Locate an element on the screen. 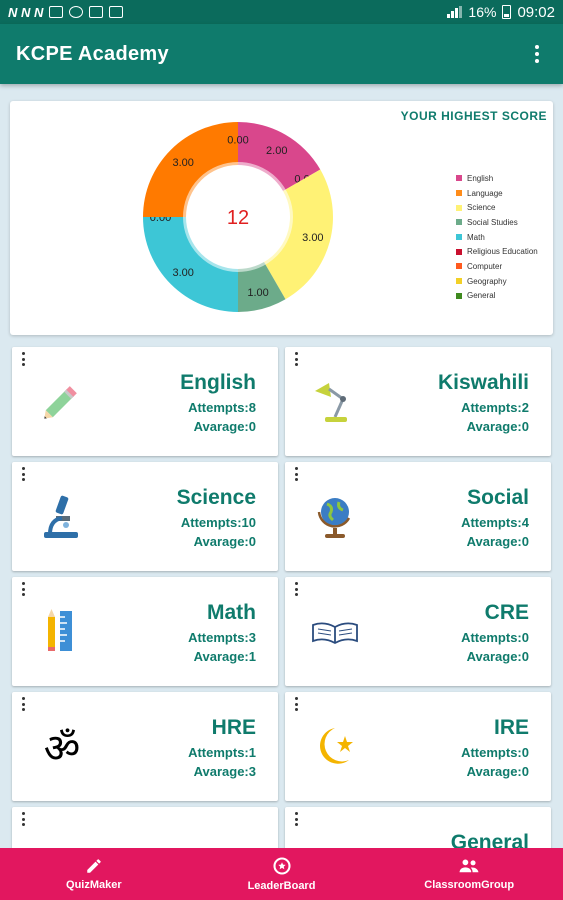 The height and width of the screenshot is (900, 563). facebook-icon is located at coordinates (76, 12).